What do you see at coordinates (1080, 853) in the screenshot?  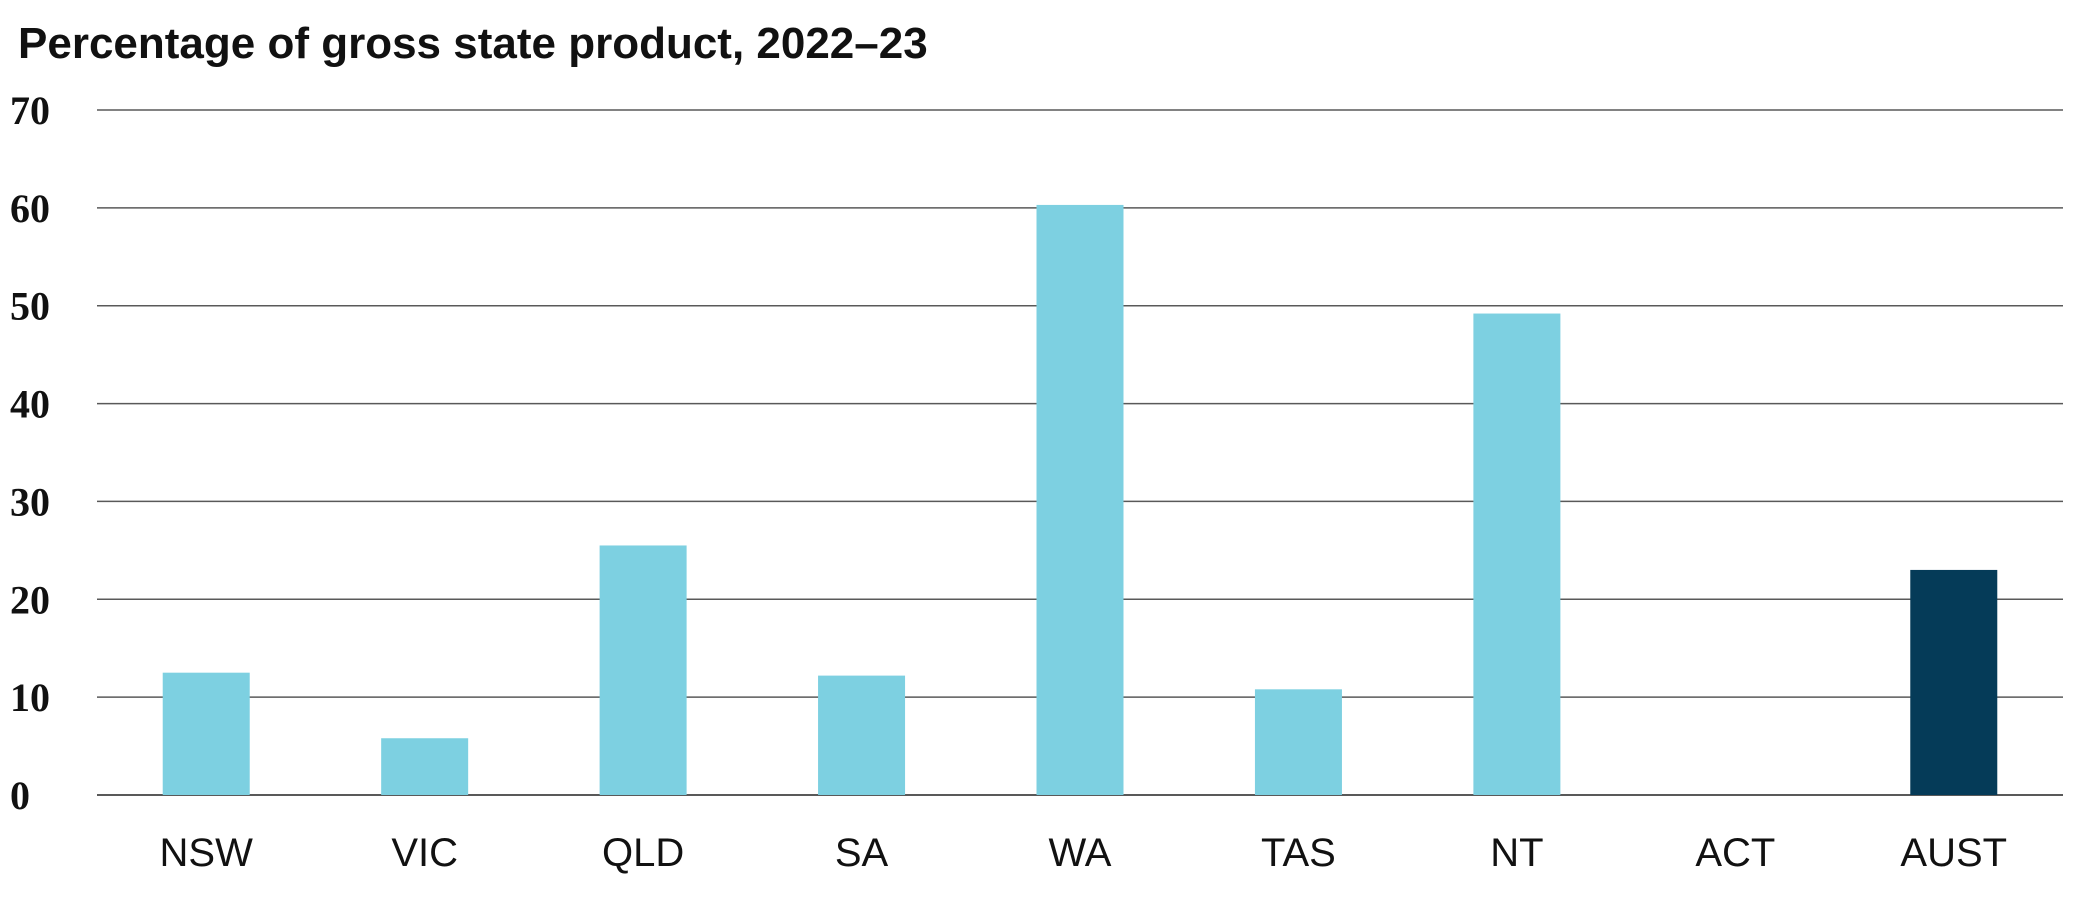 I see `x-tick-label-wa: WA` at bounding box center [1080, 853].